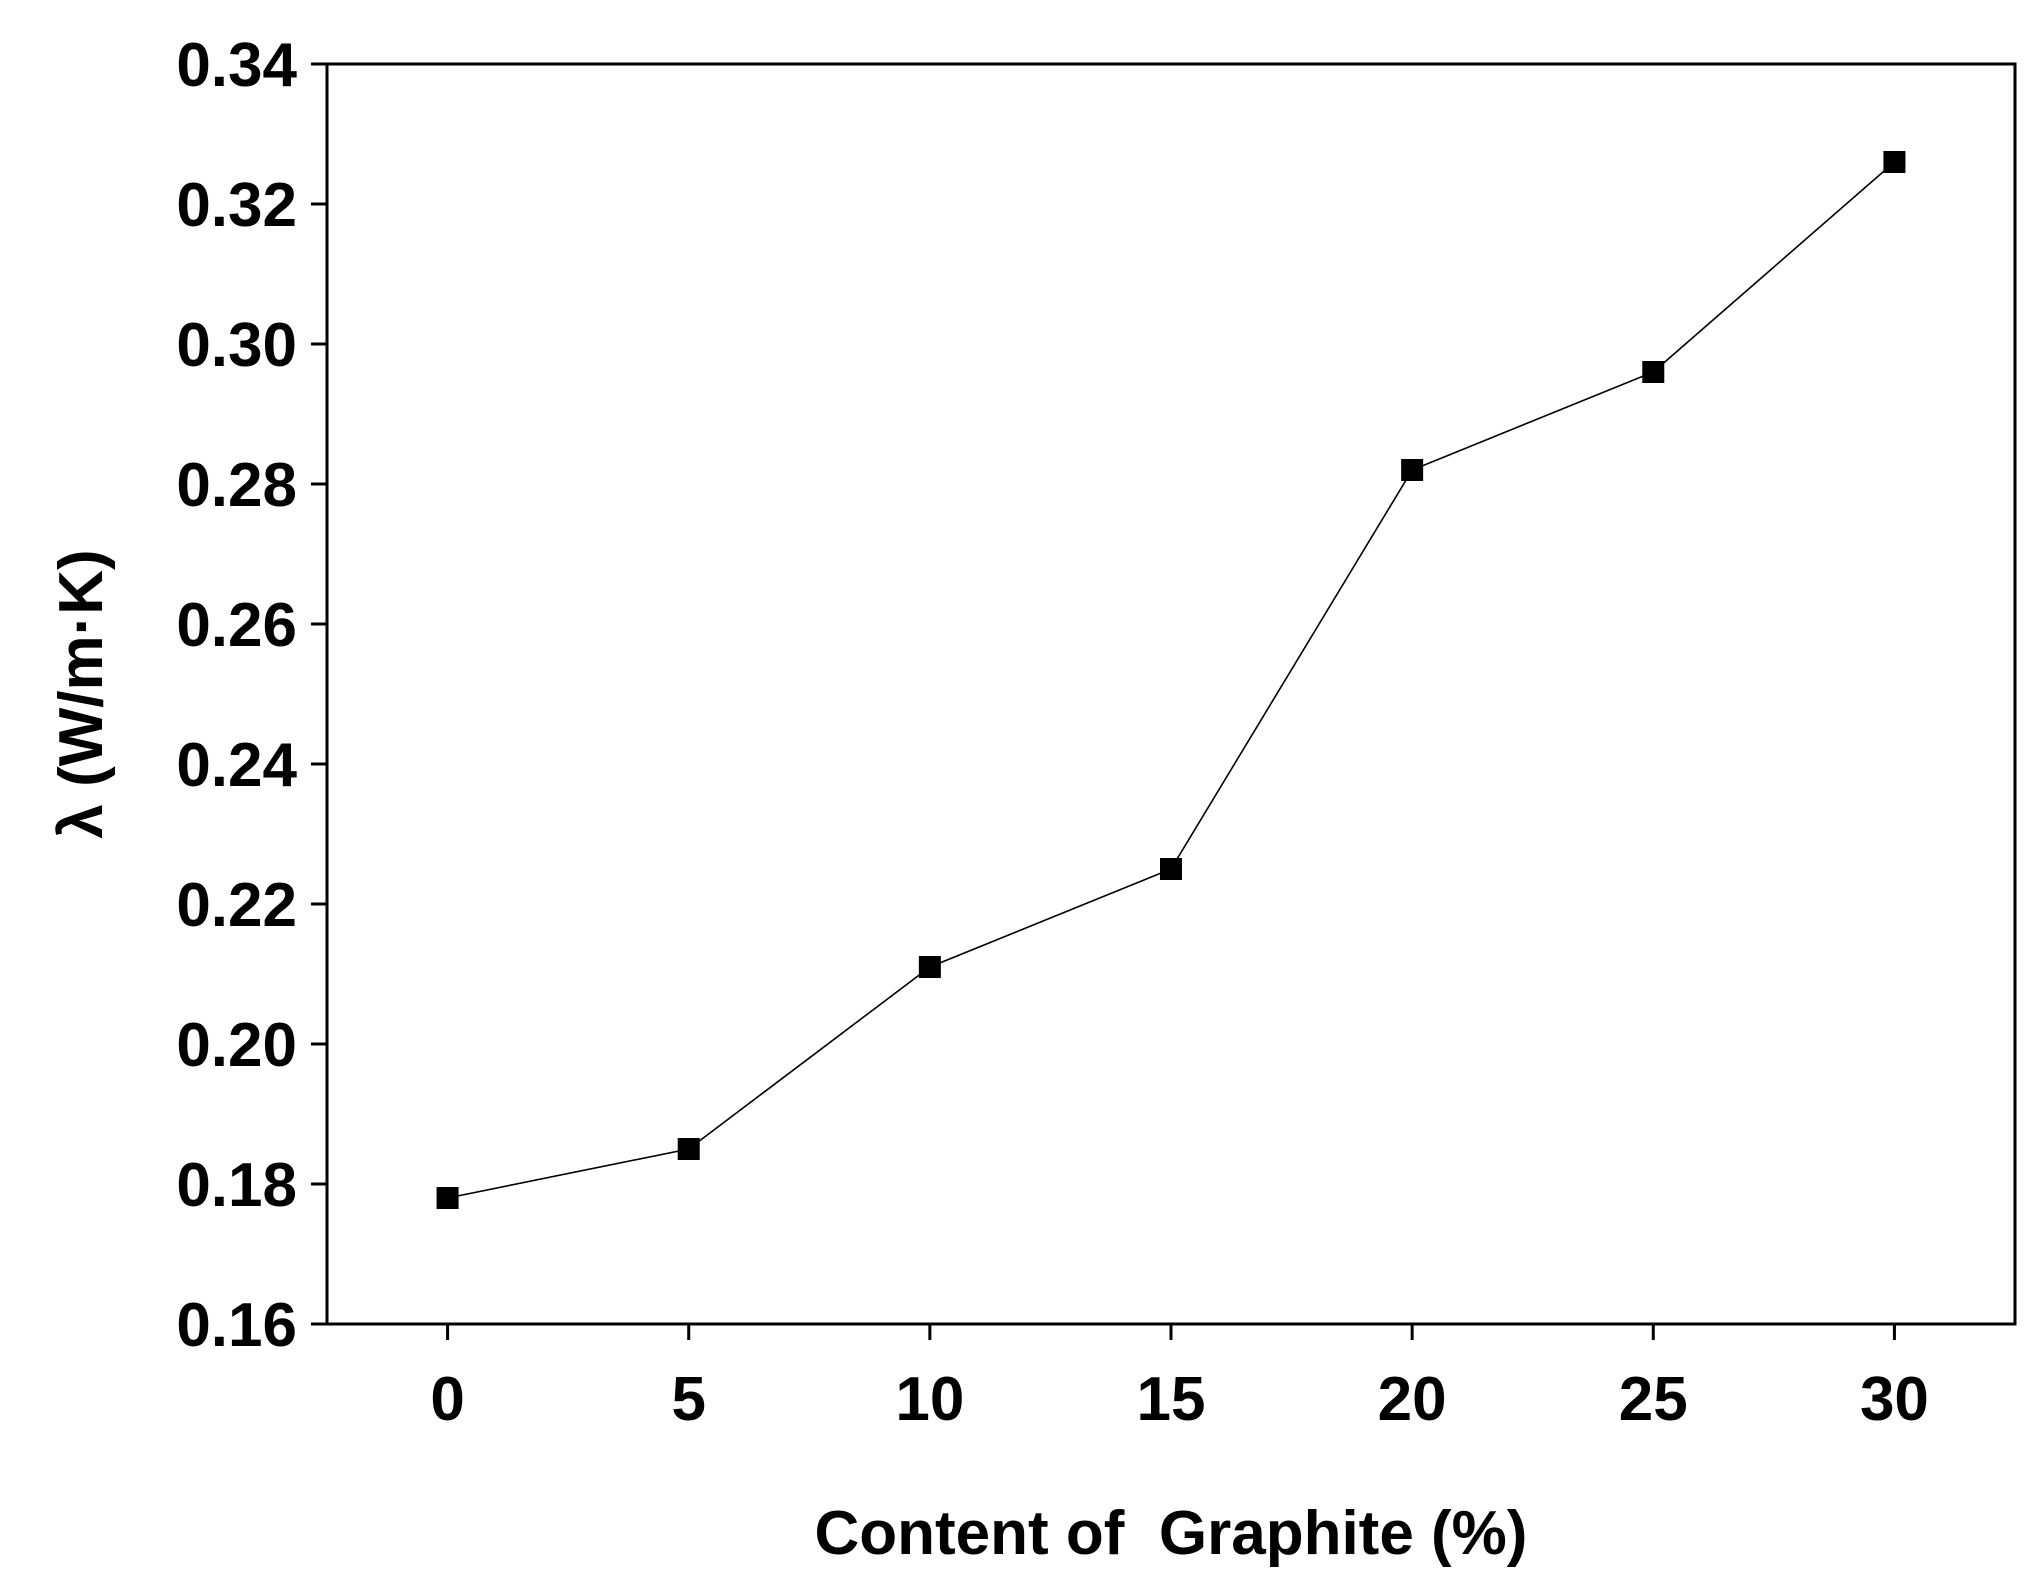  What do you see at coordinates (236, 65) in the screenshot?
I see `y-tick-label: 0.34` at bounding box center [236, 65].